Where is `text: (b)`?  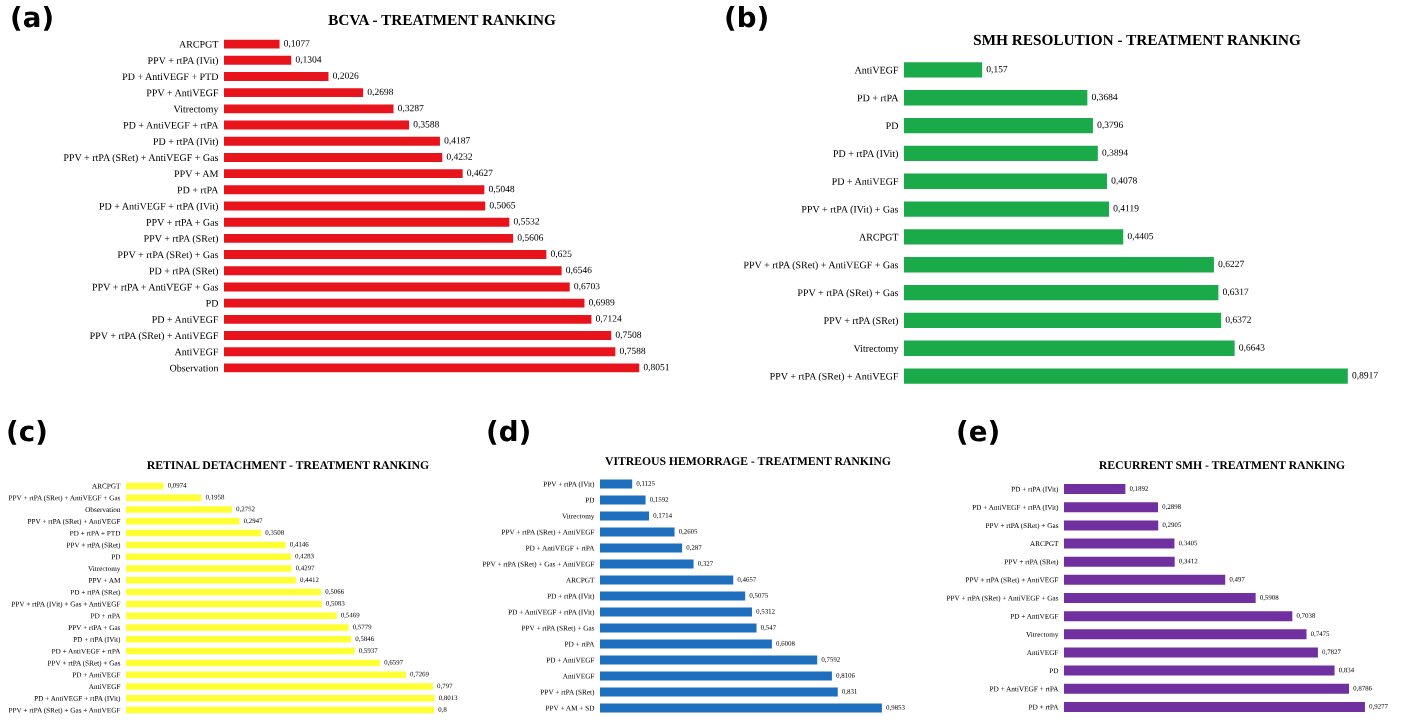 text: (b) is located at coordinates (746, 18).